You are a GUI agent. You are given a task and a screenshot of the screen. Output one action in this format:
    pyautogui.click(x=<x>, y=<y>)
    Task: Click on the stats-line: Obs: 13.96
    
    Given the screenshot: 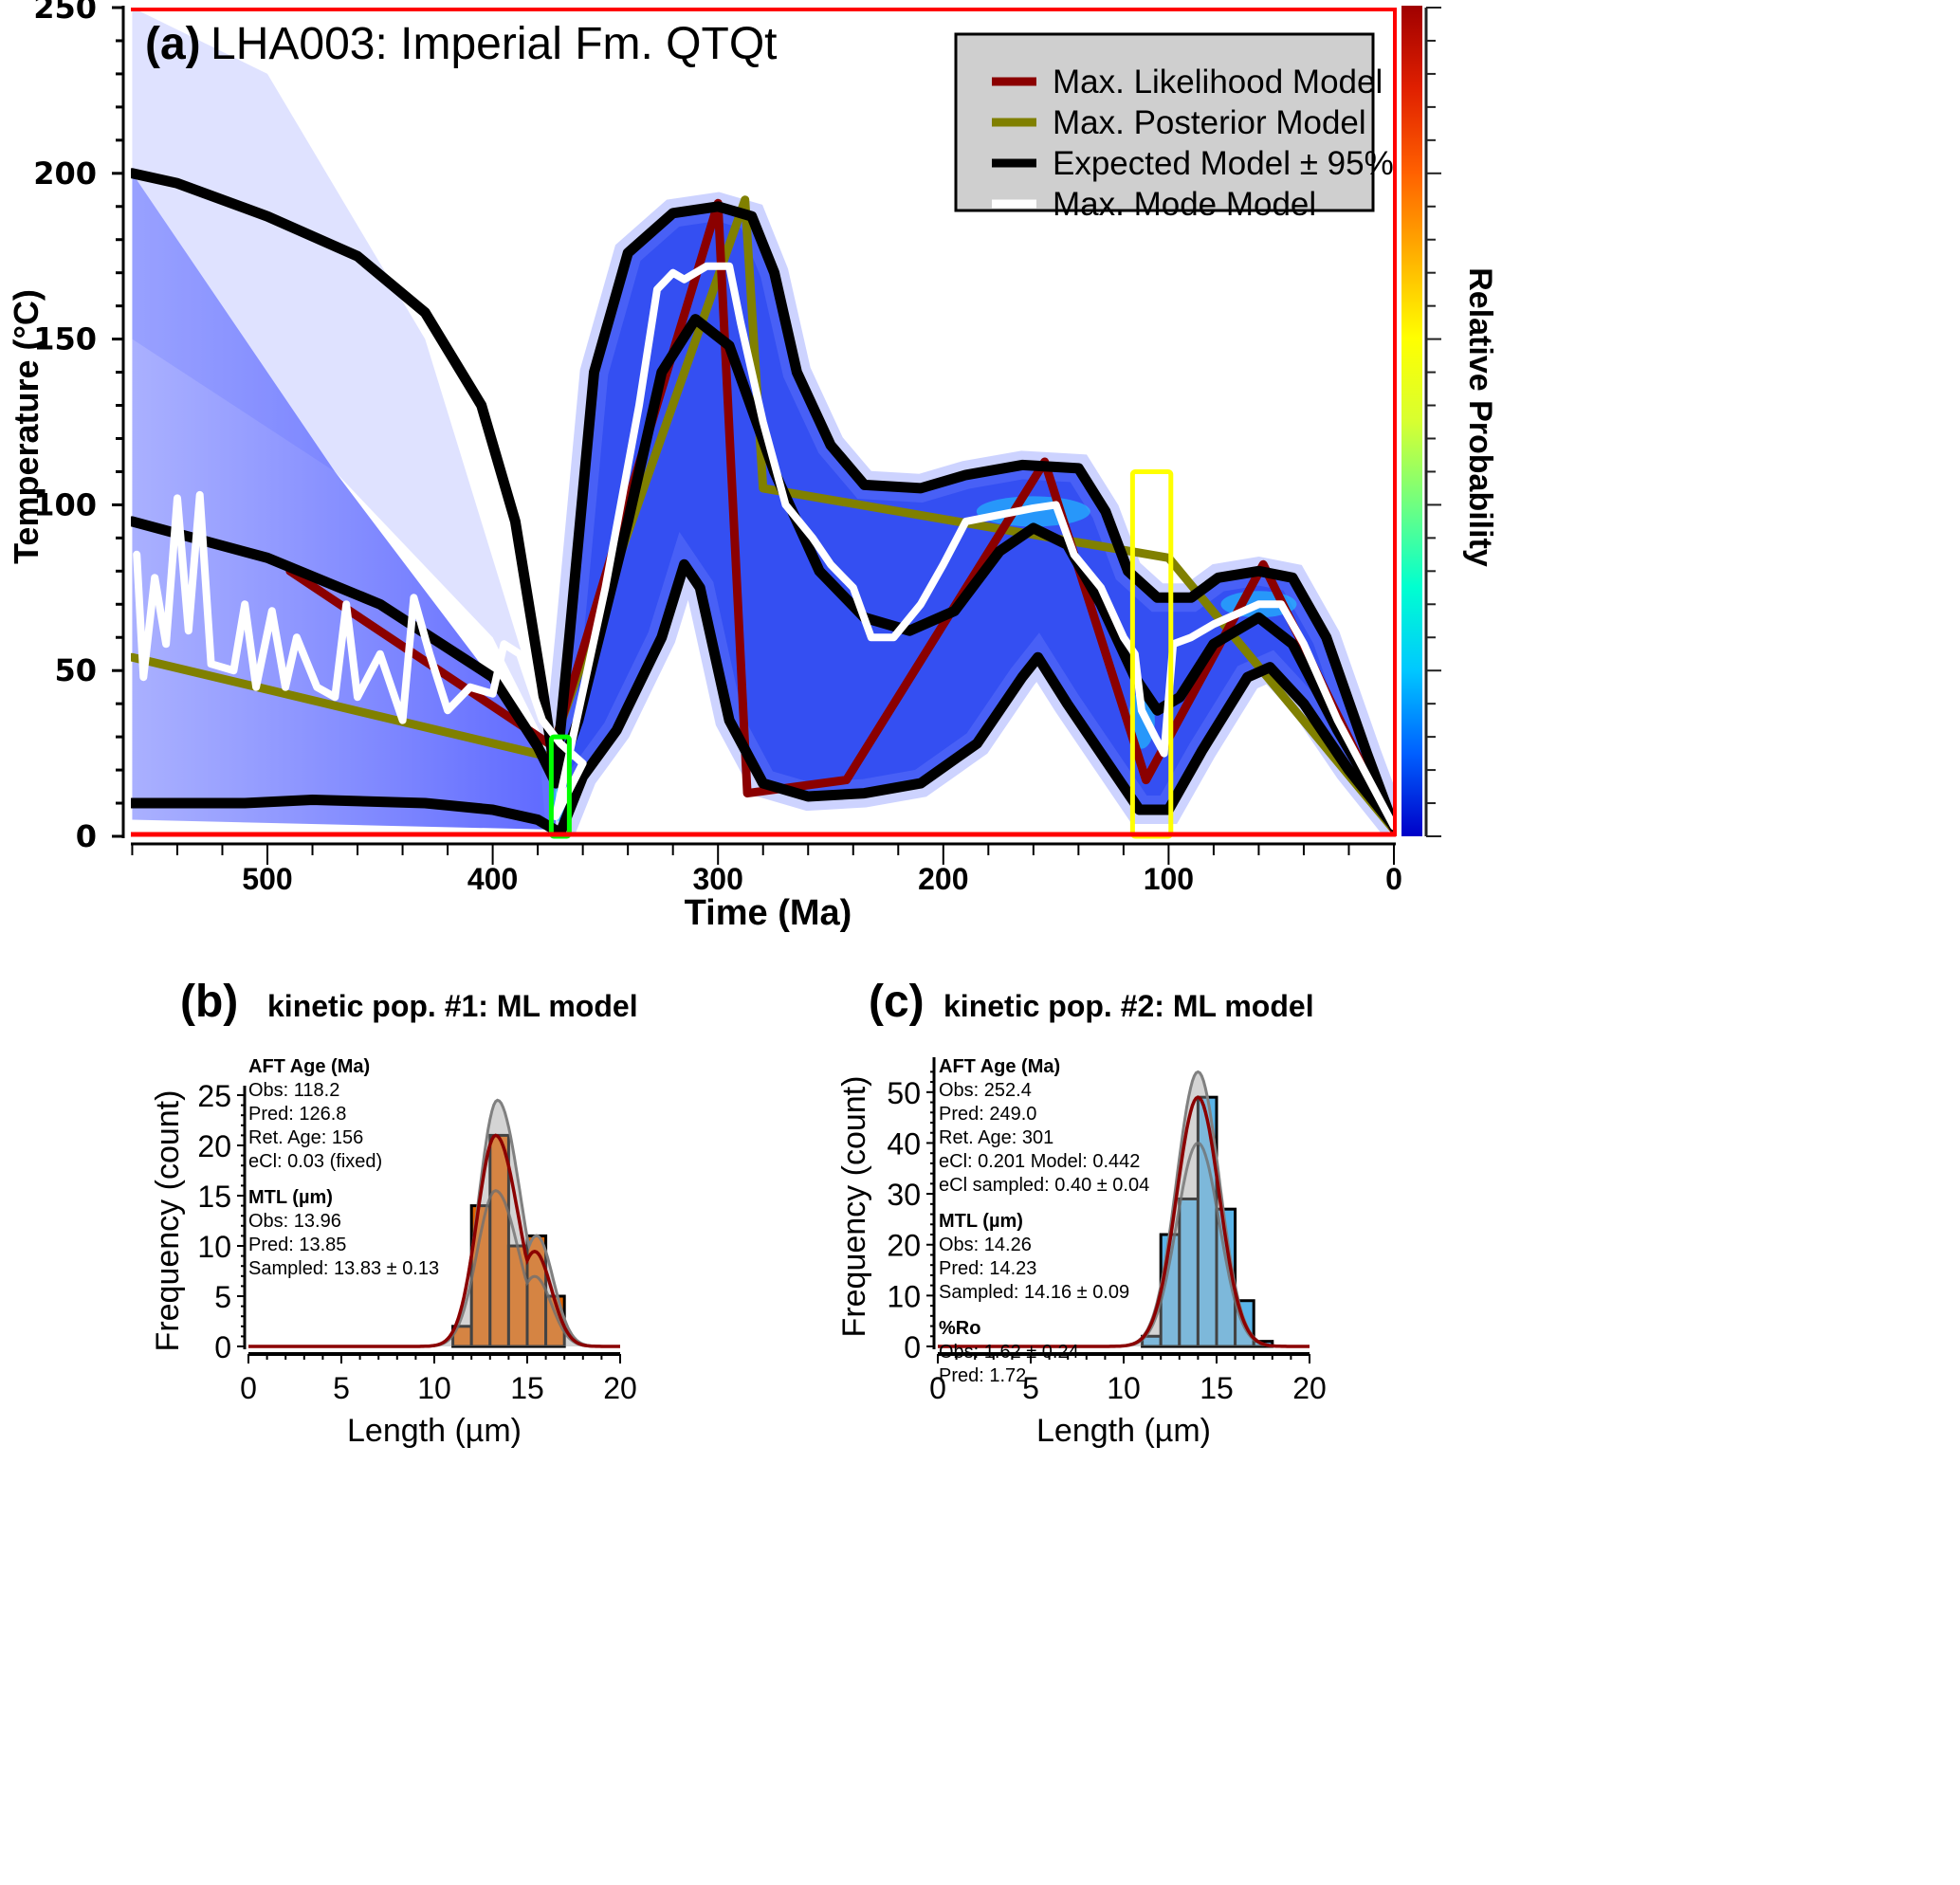 What is the action you would take?
    pyautogui.click(x=294, y=1221)
    